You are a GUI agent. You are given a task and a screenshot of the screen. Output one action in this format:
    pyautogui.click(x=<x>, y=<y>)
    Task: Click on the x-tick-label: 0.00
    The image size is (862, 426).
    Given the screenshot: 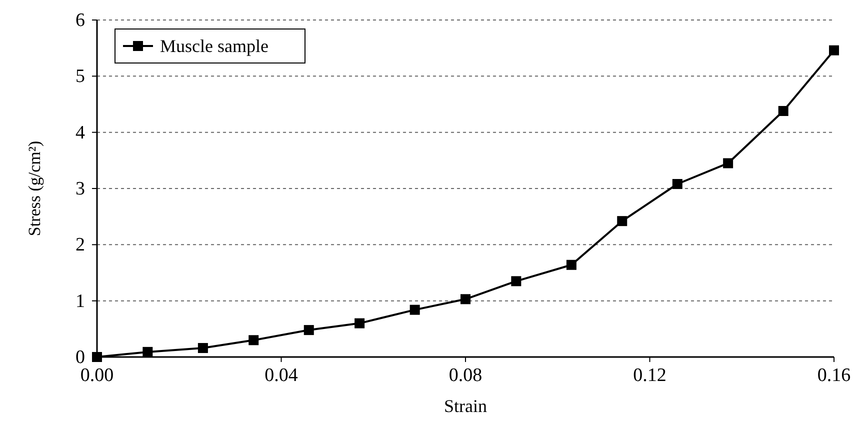 What is the action you would take?
    pyautogui.click(x=97, y=375)
    